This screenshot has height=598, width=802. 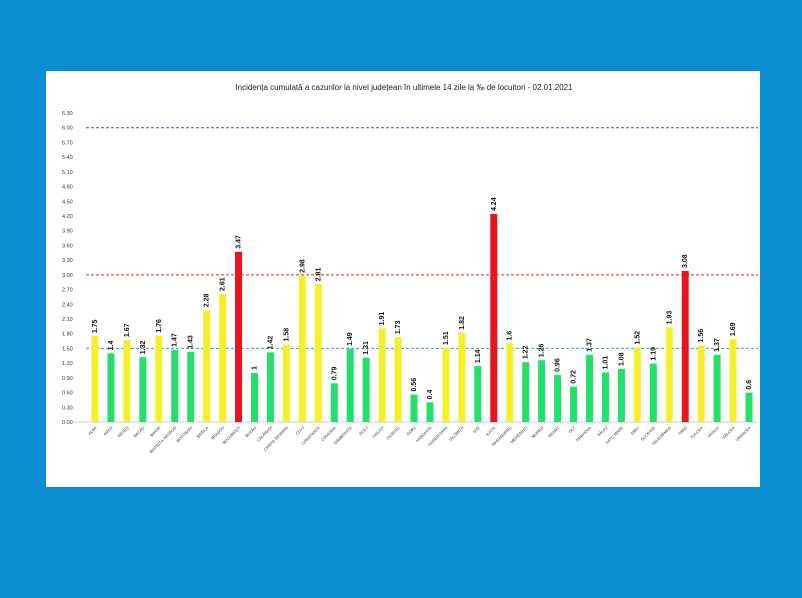 I want to click on category-label: TIMIȘ, so click(x=682, y=430).